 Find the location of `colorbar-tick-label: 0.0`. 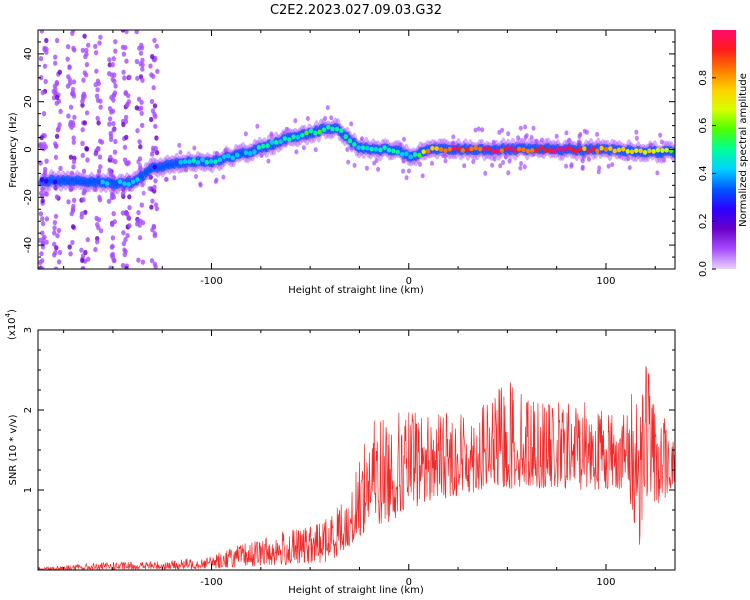

colorbar-tick-label: 0.0 is located at coordinates (703, 269).